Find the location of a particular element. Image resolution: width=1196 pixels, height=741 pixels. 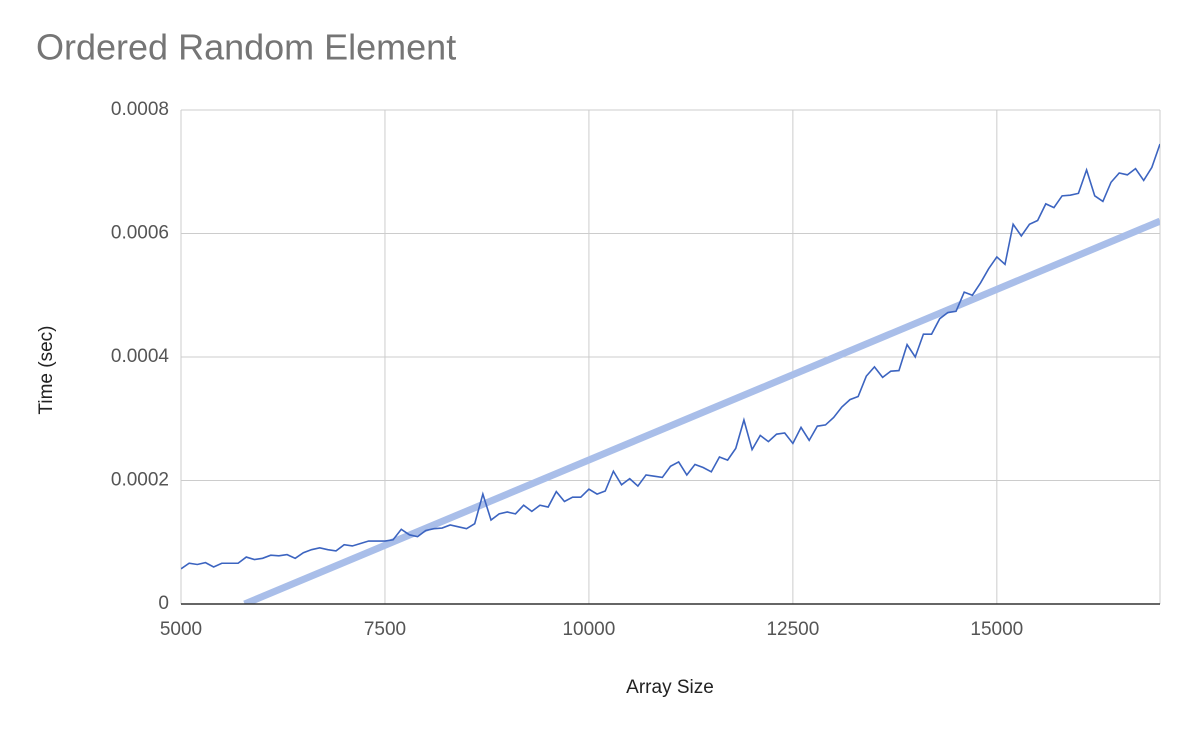

y-tick-label: 0.0004 is located at coordinates (140, 356).